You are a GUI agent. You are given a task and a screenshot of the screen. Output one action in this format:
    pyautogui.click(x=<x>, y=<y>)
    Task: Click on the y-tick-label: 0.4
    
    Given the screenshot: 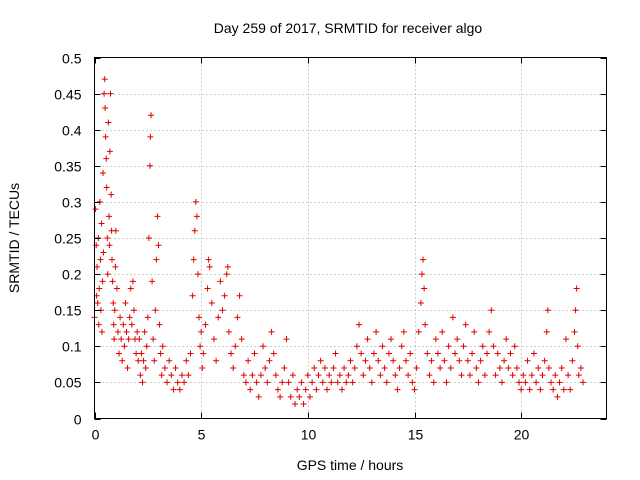 What is the action you would take?
    pyautogui.click(x=72, y=131)
    